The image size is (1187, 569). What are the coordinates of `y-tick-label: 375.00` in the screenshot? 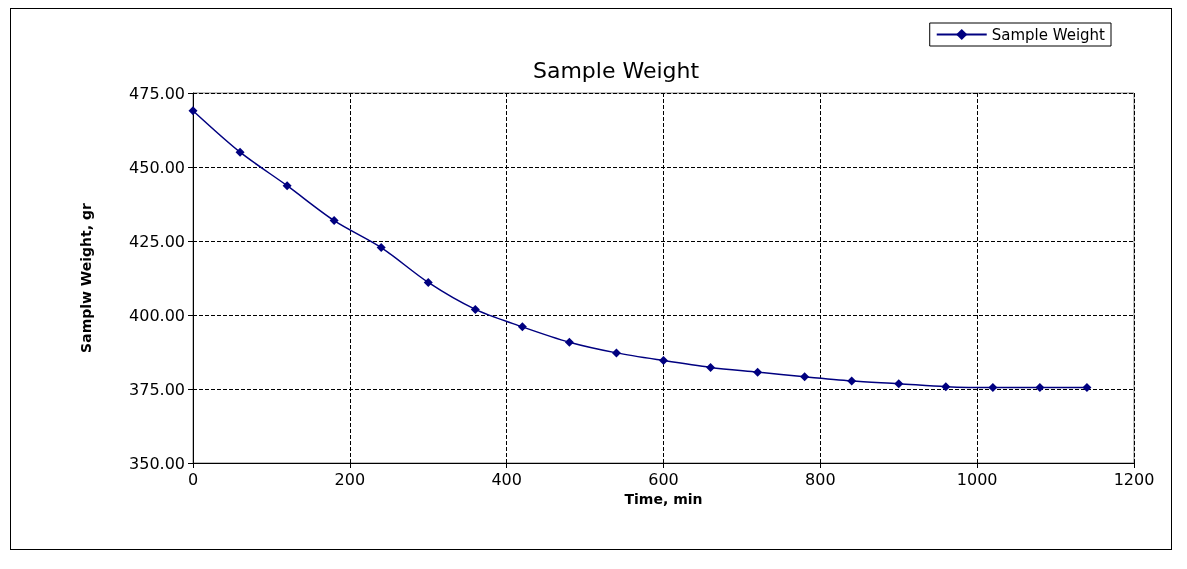 It's located at (157, 389).